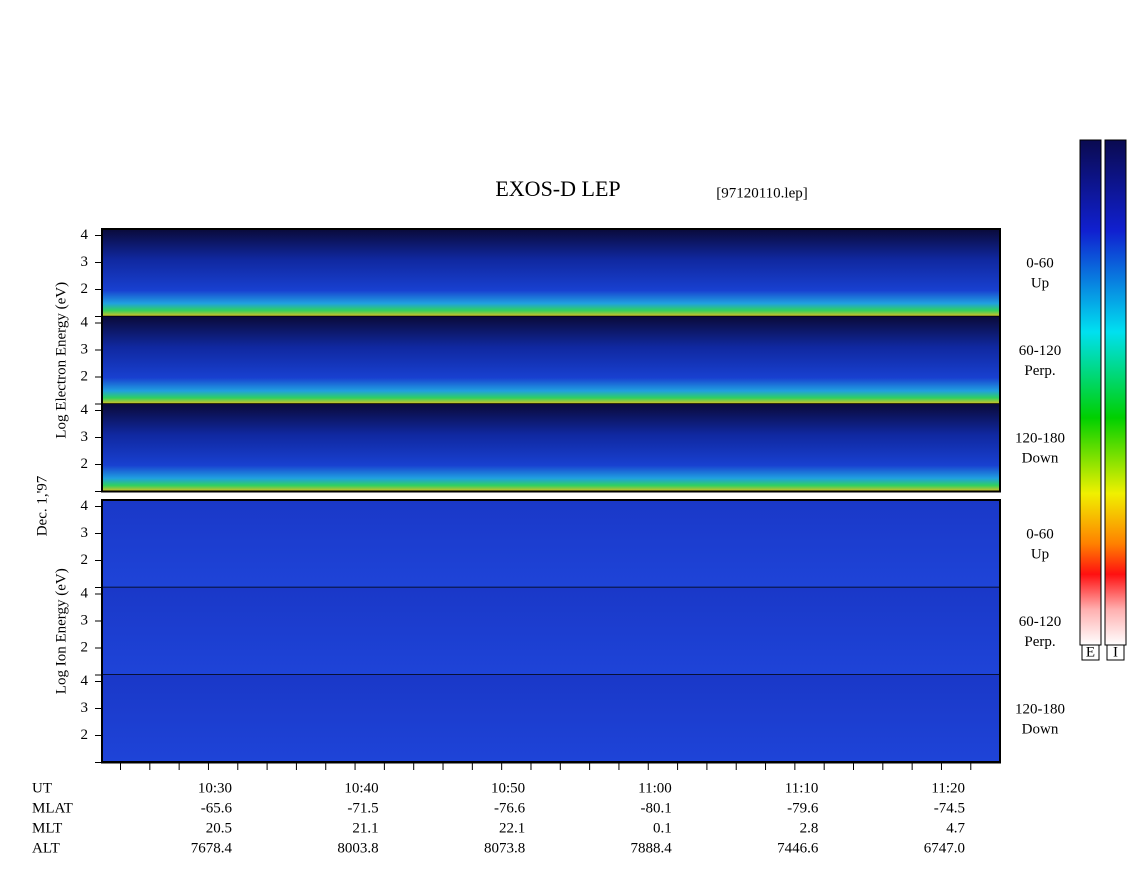  I want to click on row-value: -79.6, so click(803, 808).